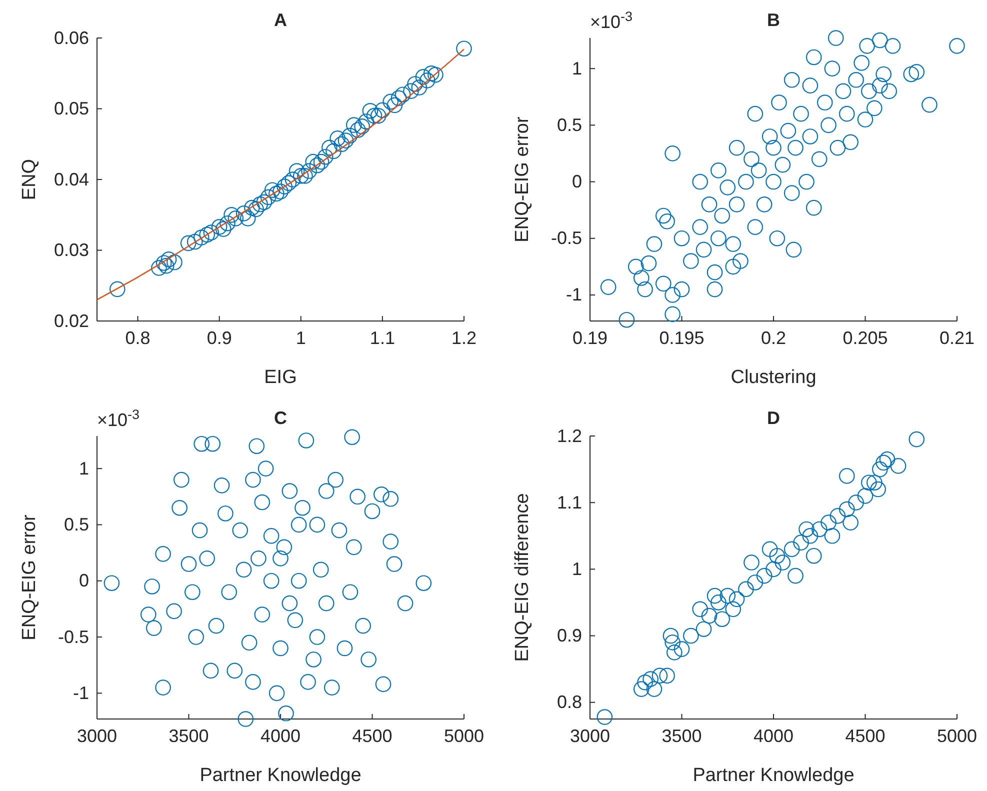  What do you see at coordinates (865, 338) in the screenshot?
I see `x-tick-label: 0.205` at bounding box center [865, 338].